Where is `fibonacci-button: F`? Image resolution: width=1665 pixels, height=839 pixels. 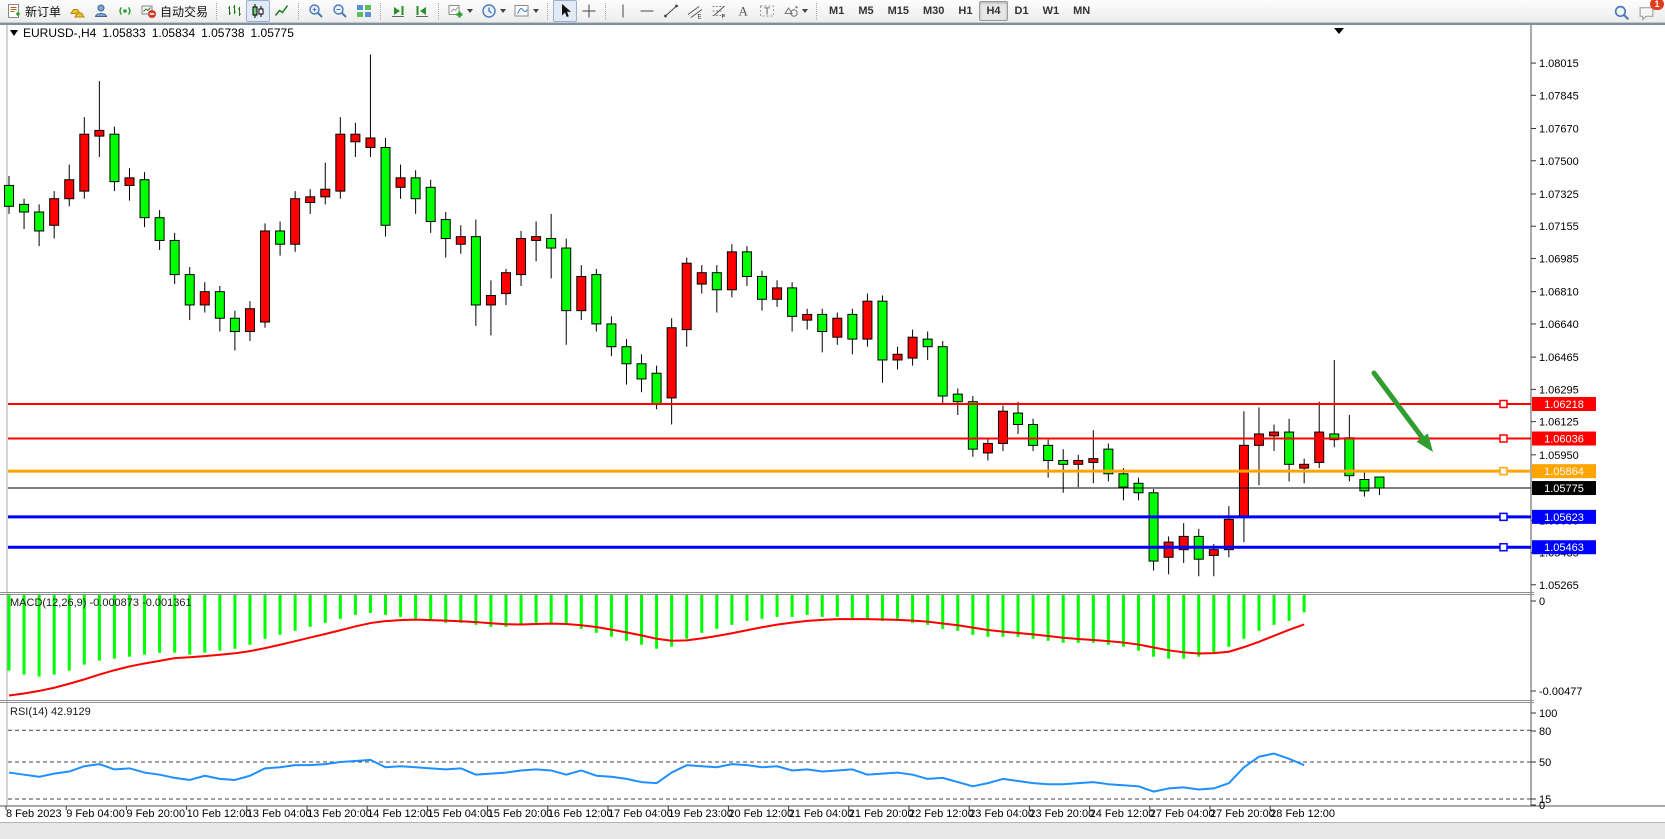 fibonacci-button: F is located at coordinates (719, 11).